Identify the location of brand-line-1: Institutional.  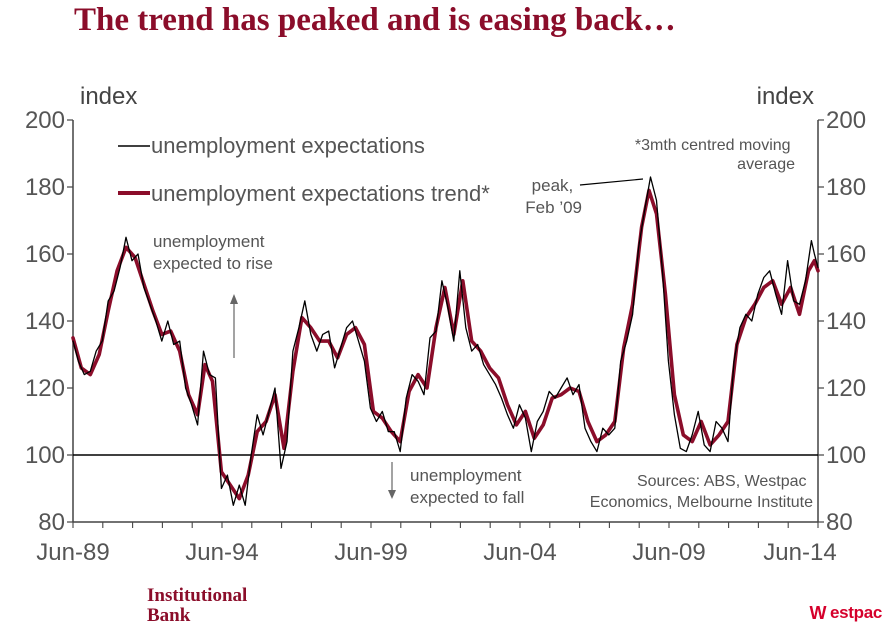
(197, 595).